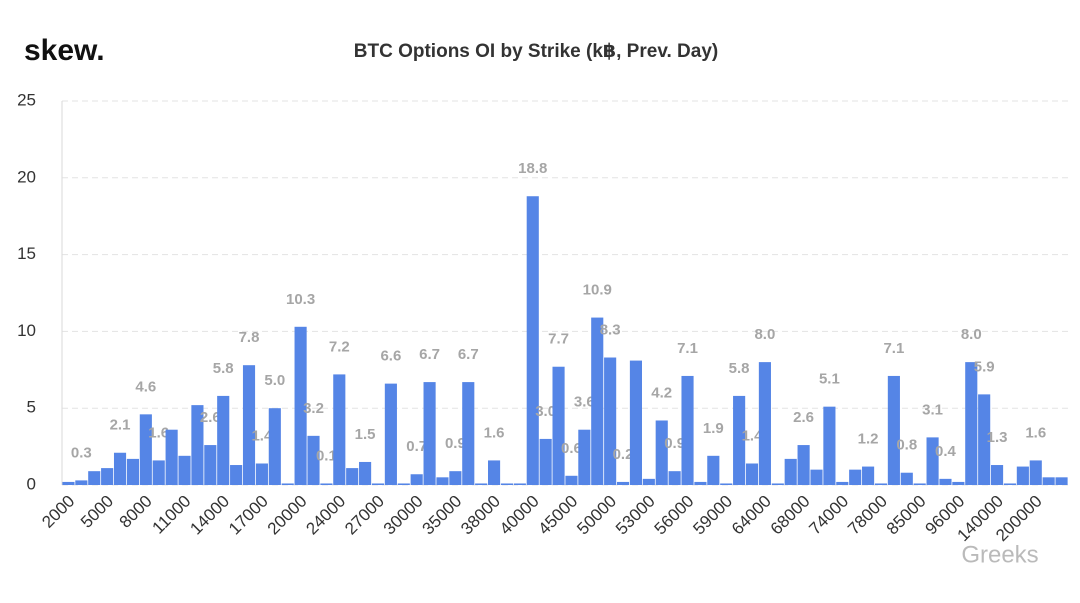 Image resolution: width=1080 pixels, height=603 pixels. What do you see at coordinates (532, 168) in the screenshot?
I see `data-label: 18.8` at bounding box center [532, 168].